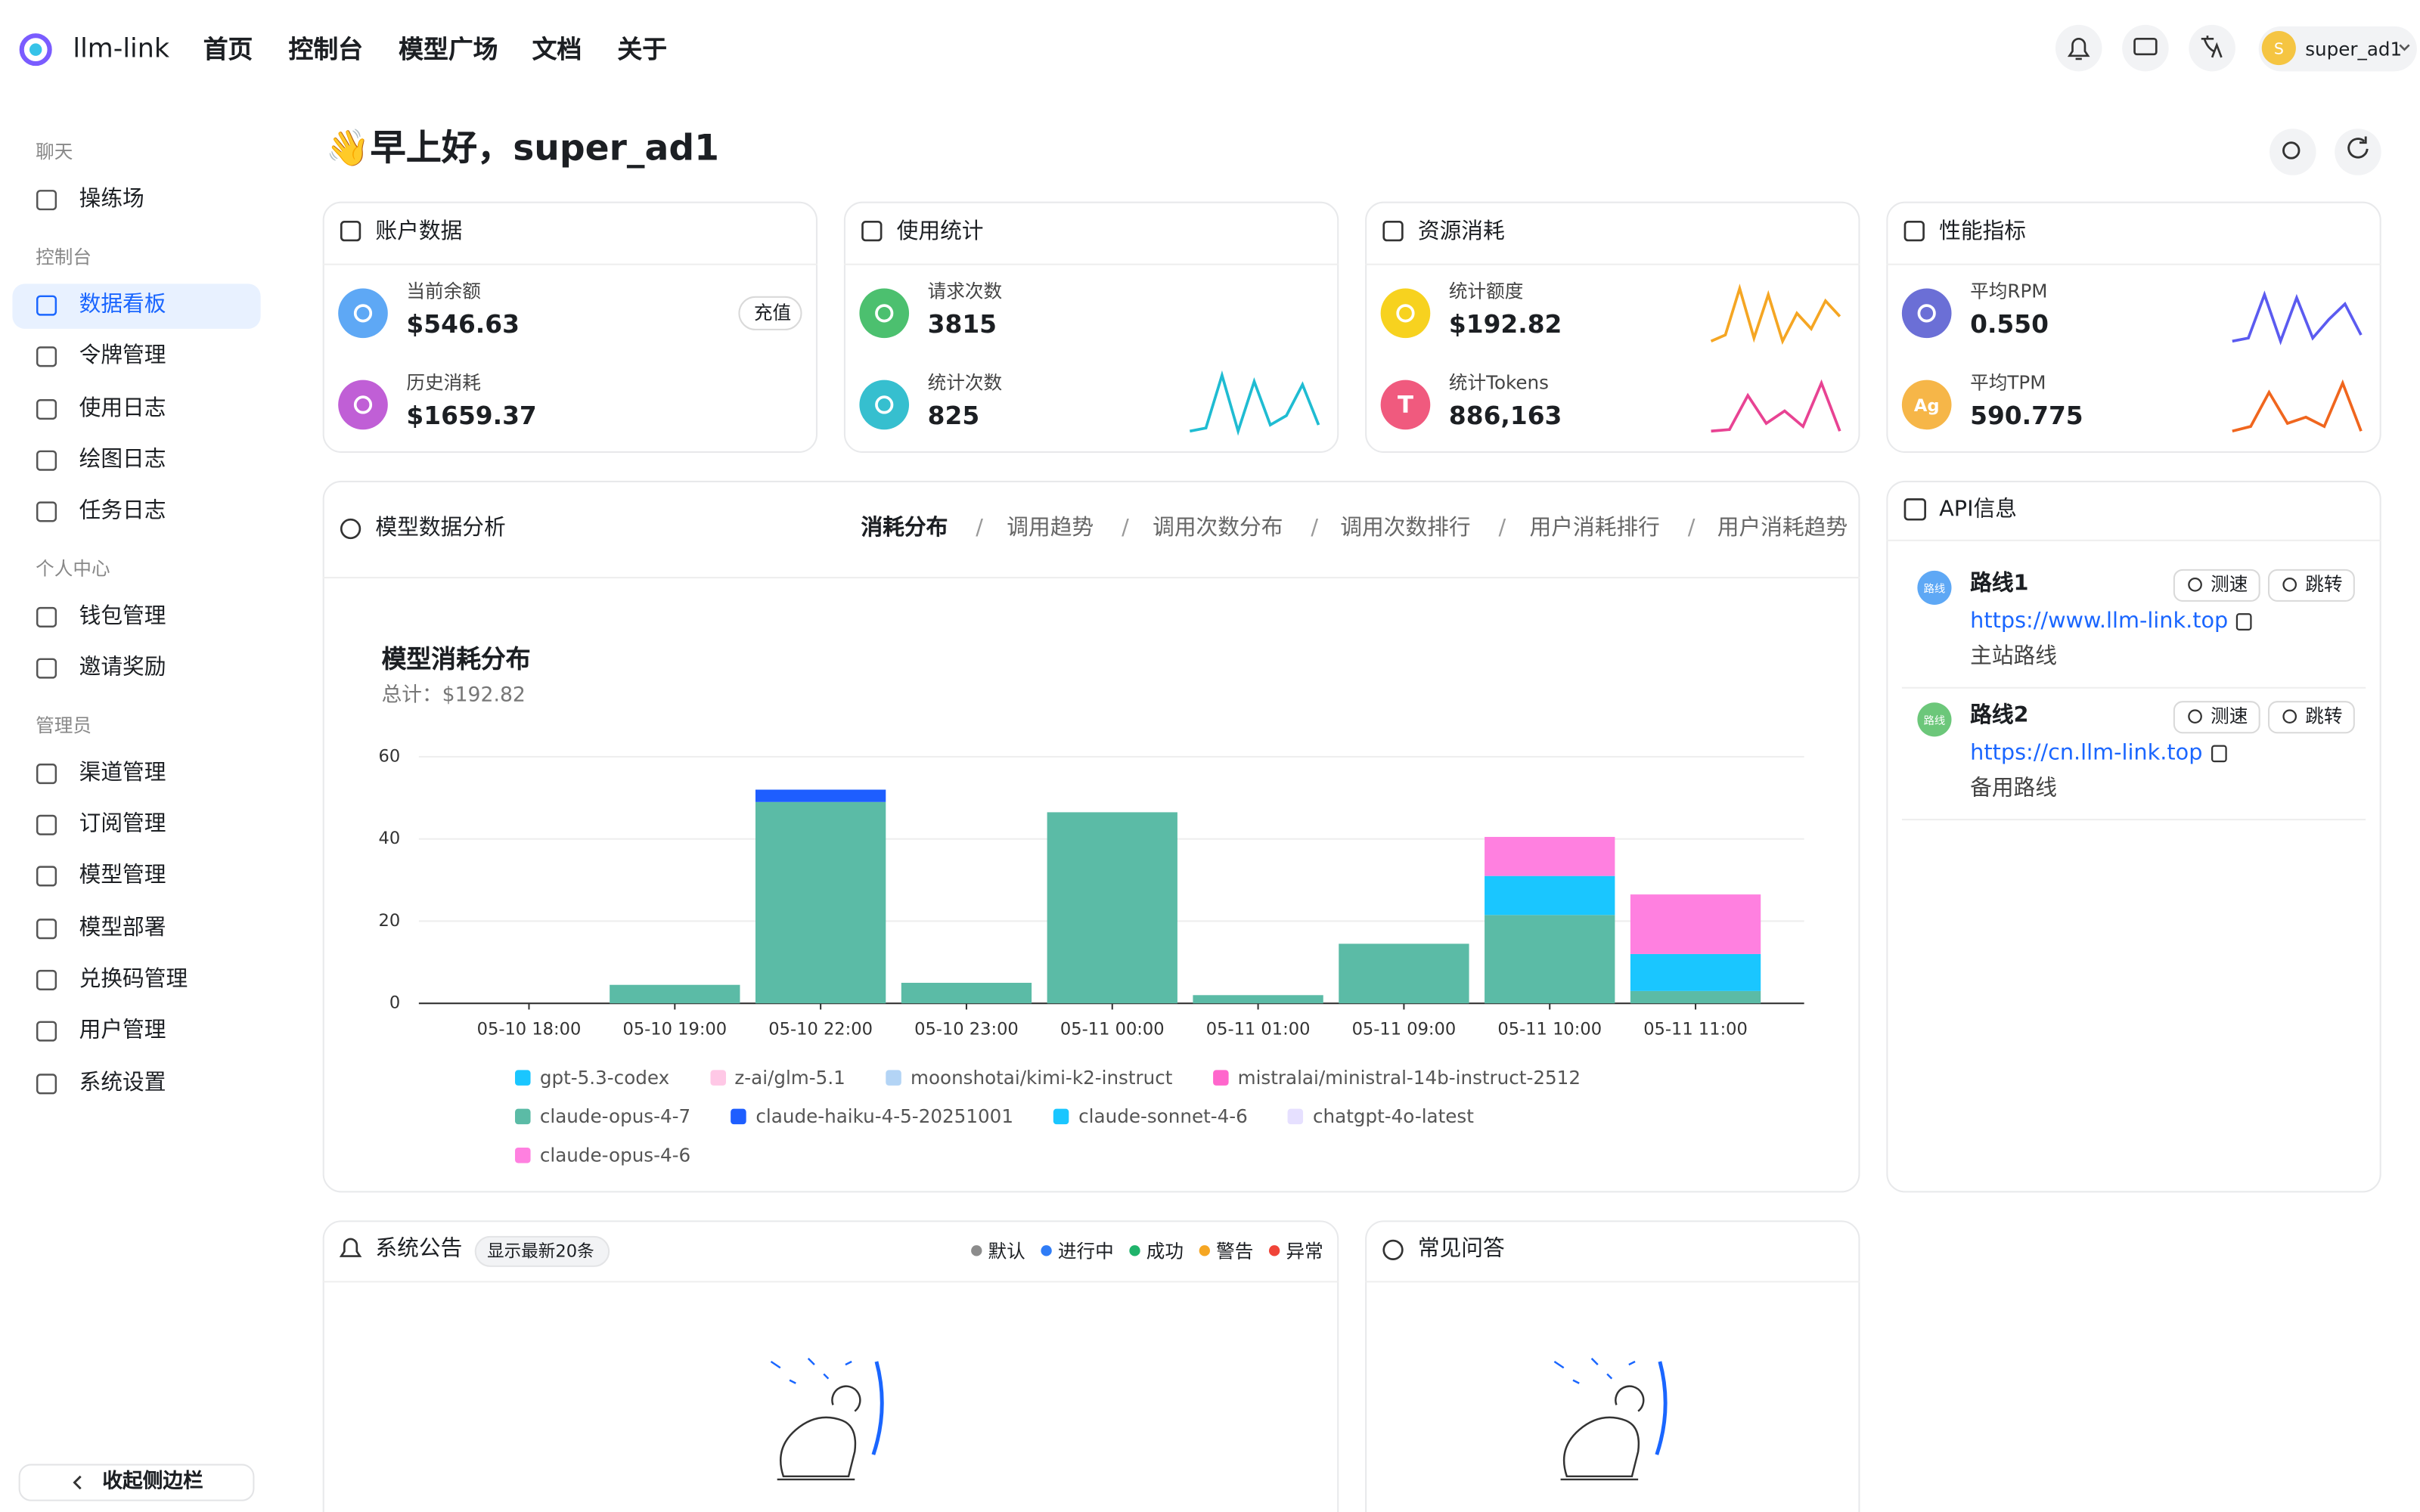  I want to click on sidebar-item: 数据看板, so click(122, 305).